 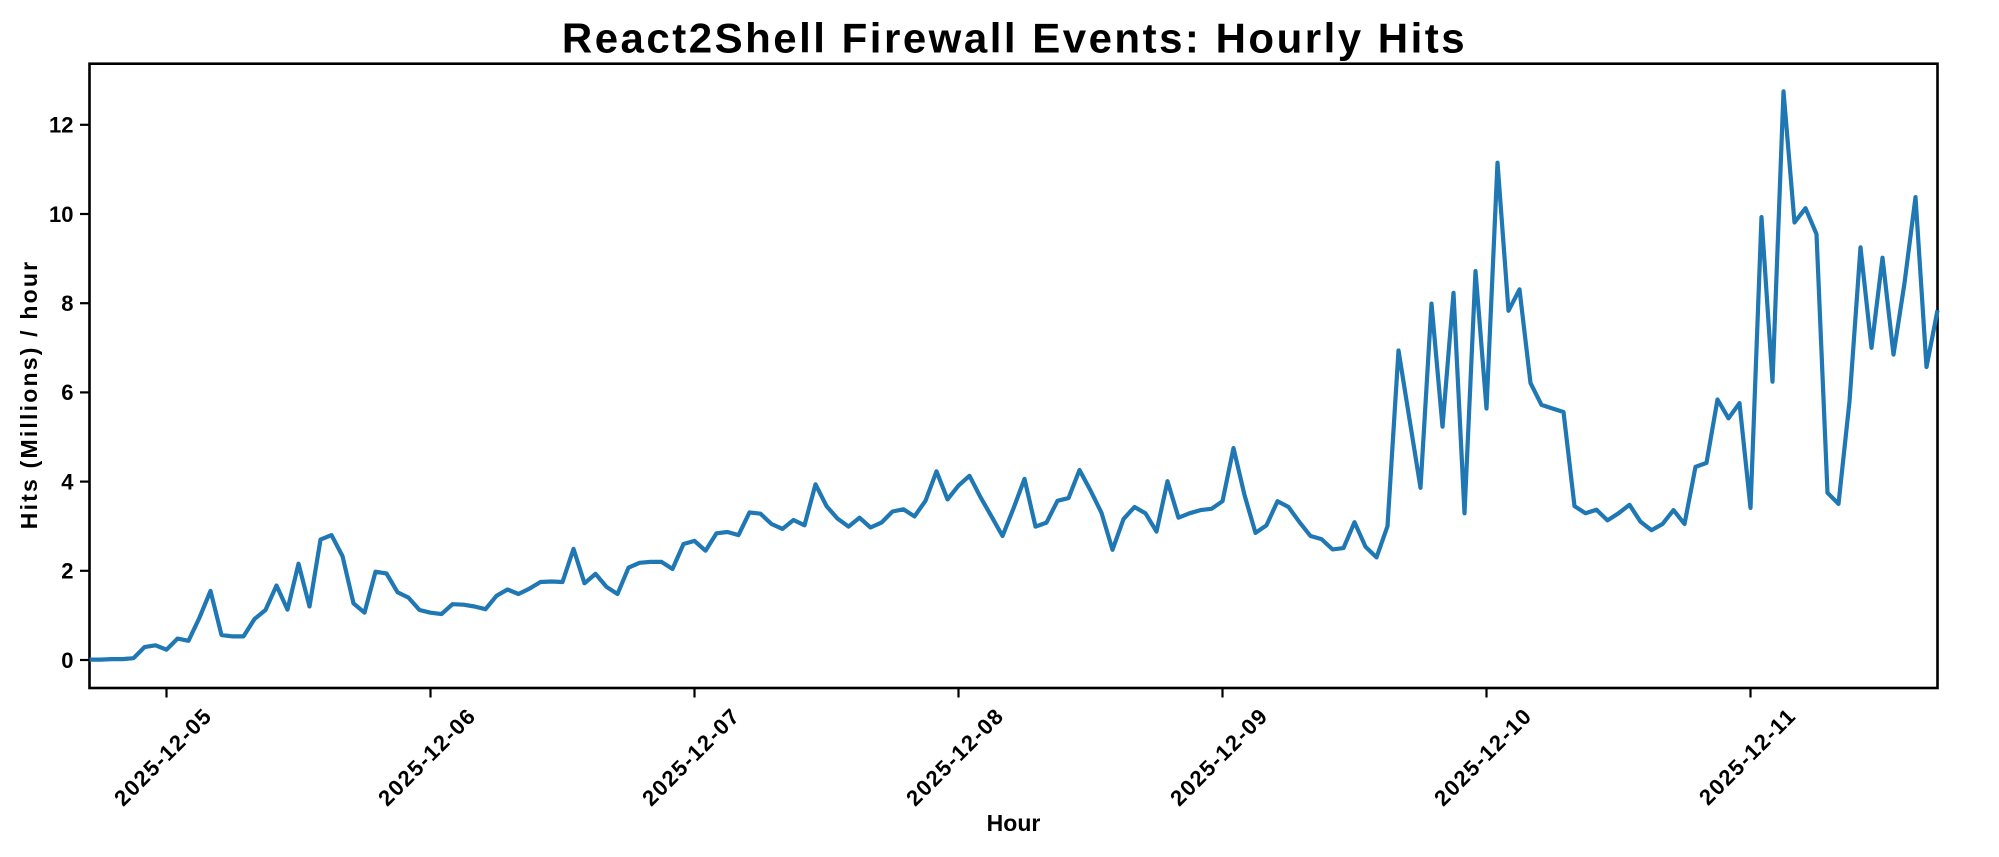 What do you see at coordinates (29, 394) in the screenshot?
I see `svg-text: Hits (Millions) / hour` at bounding box center [29, 394].